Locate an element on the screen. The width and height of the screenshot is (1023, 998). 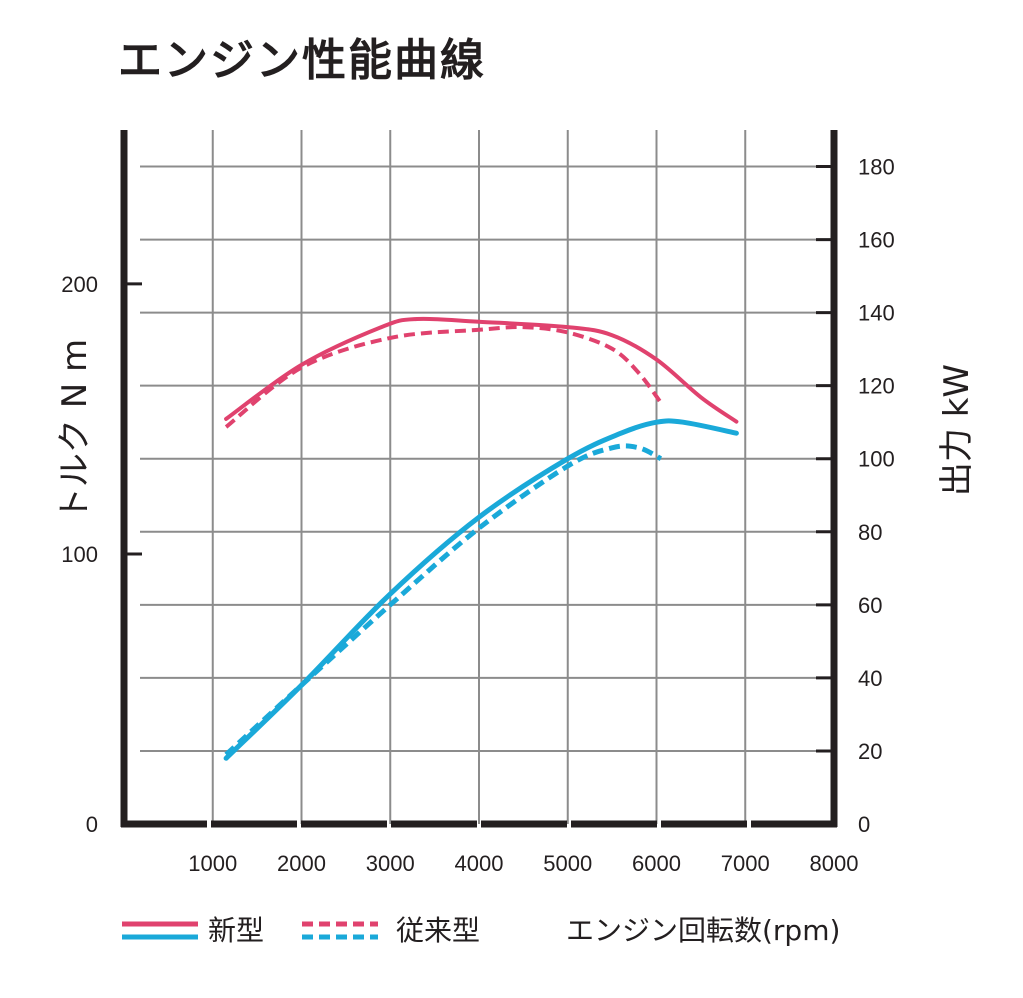
x-axis-title: エンジン回転数(rpm) is located at coordinates (703, 930).